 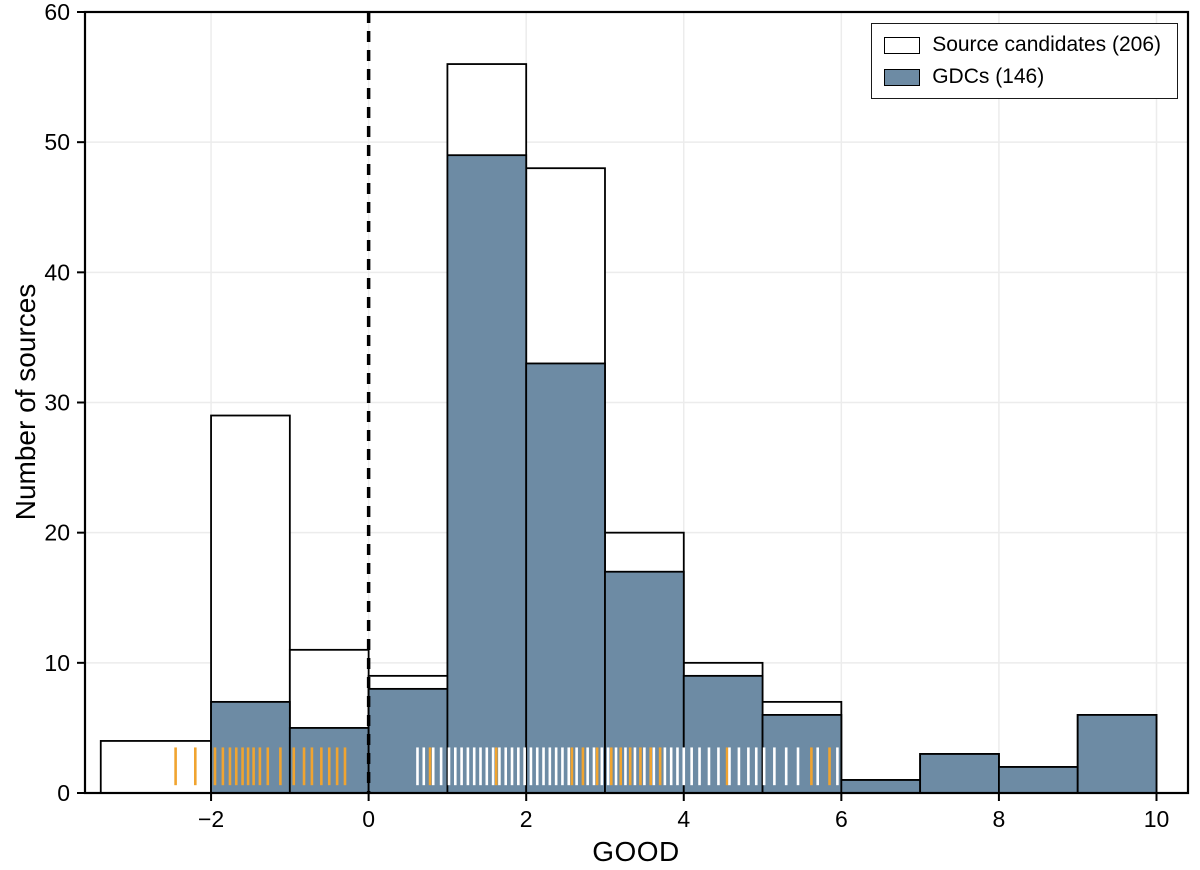 I want to click on svg-text: −2, so click(x=211, y=819).